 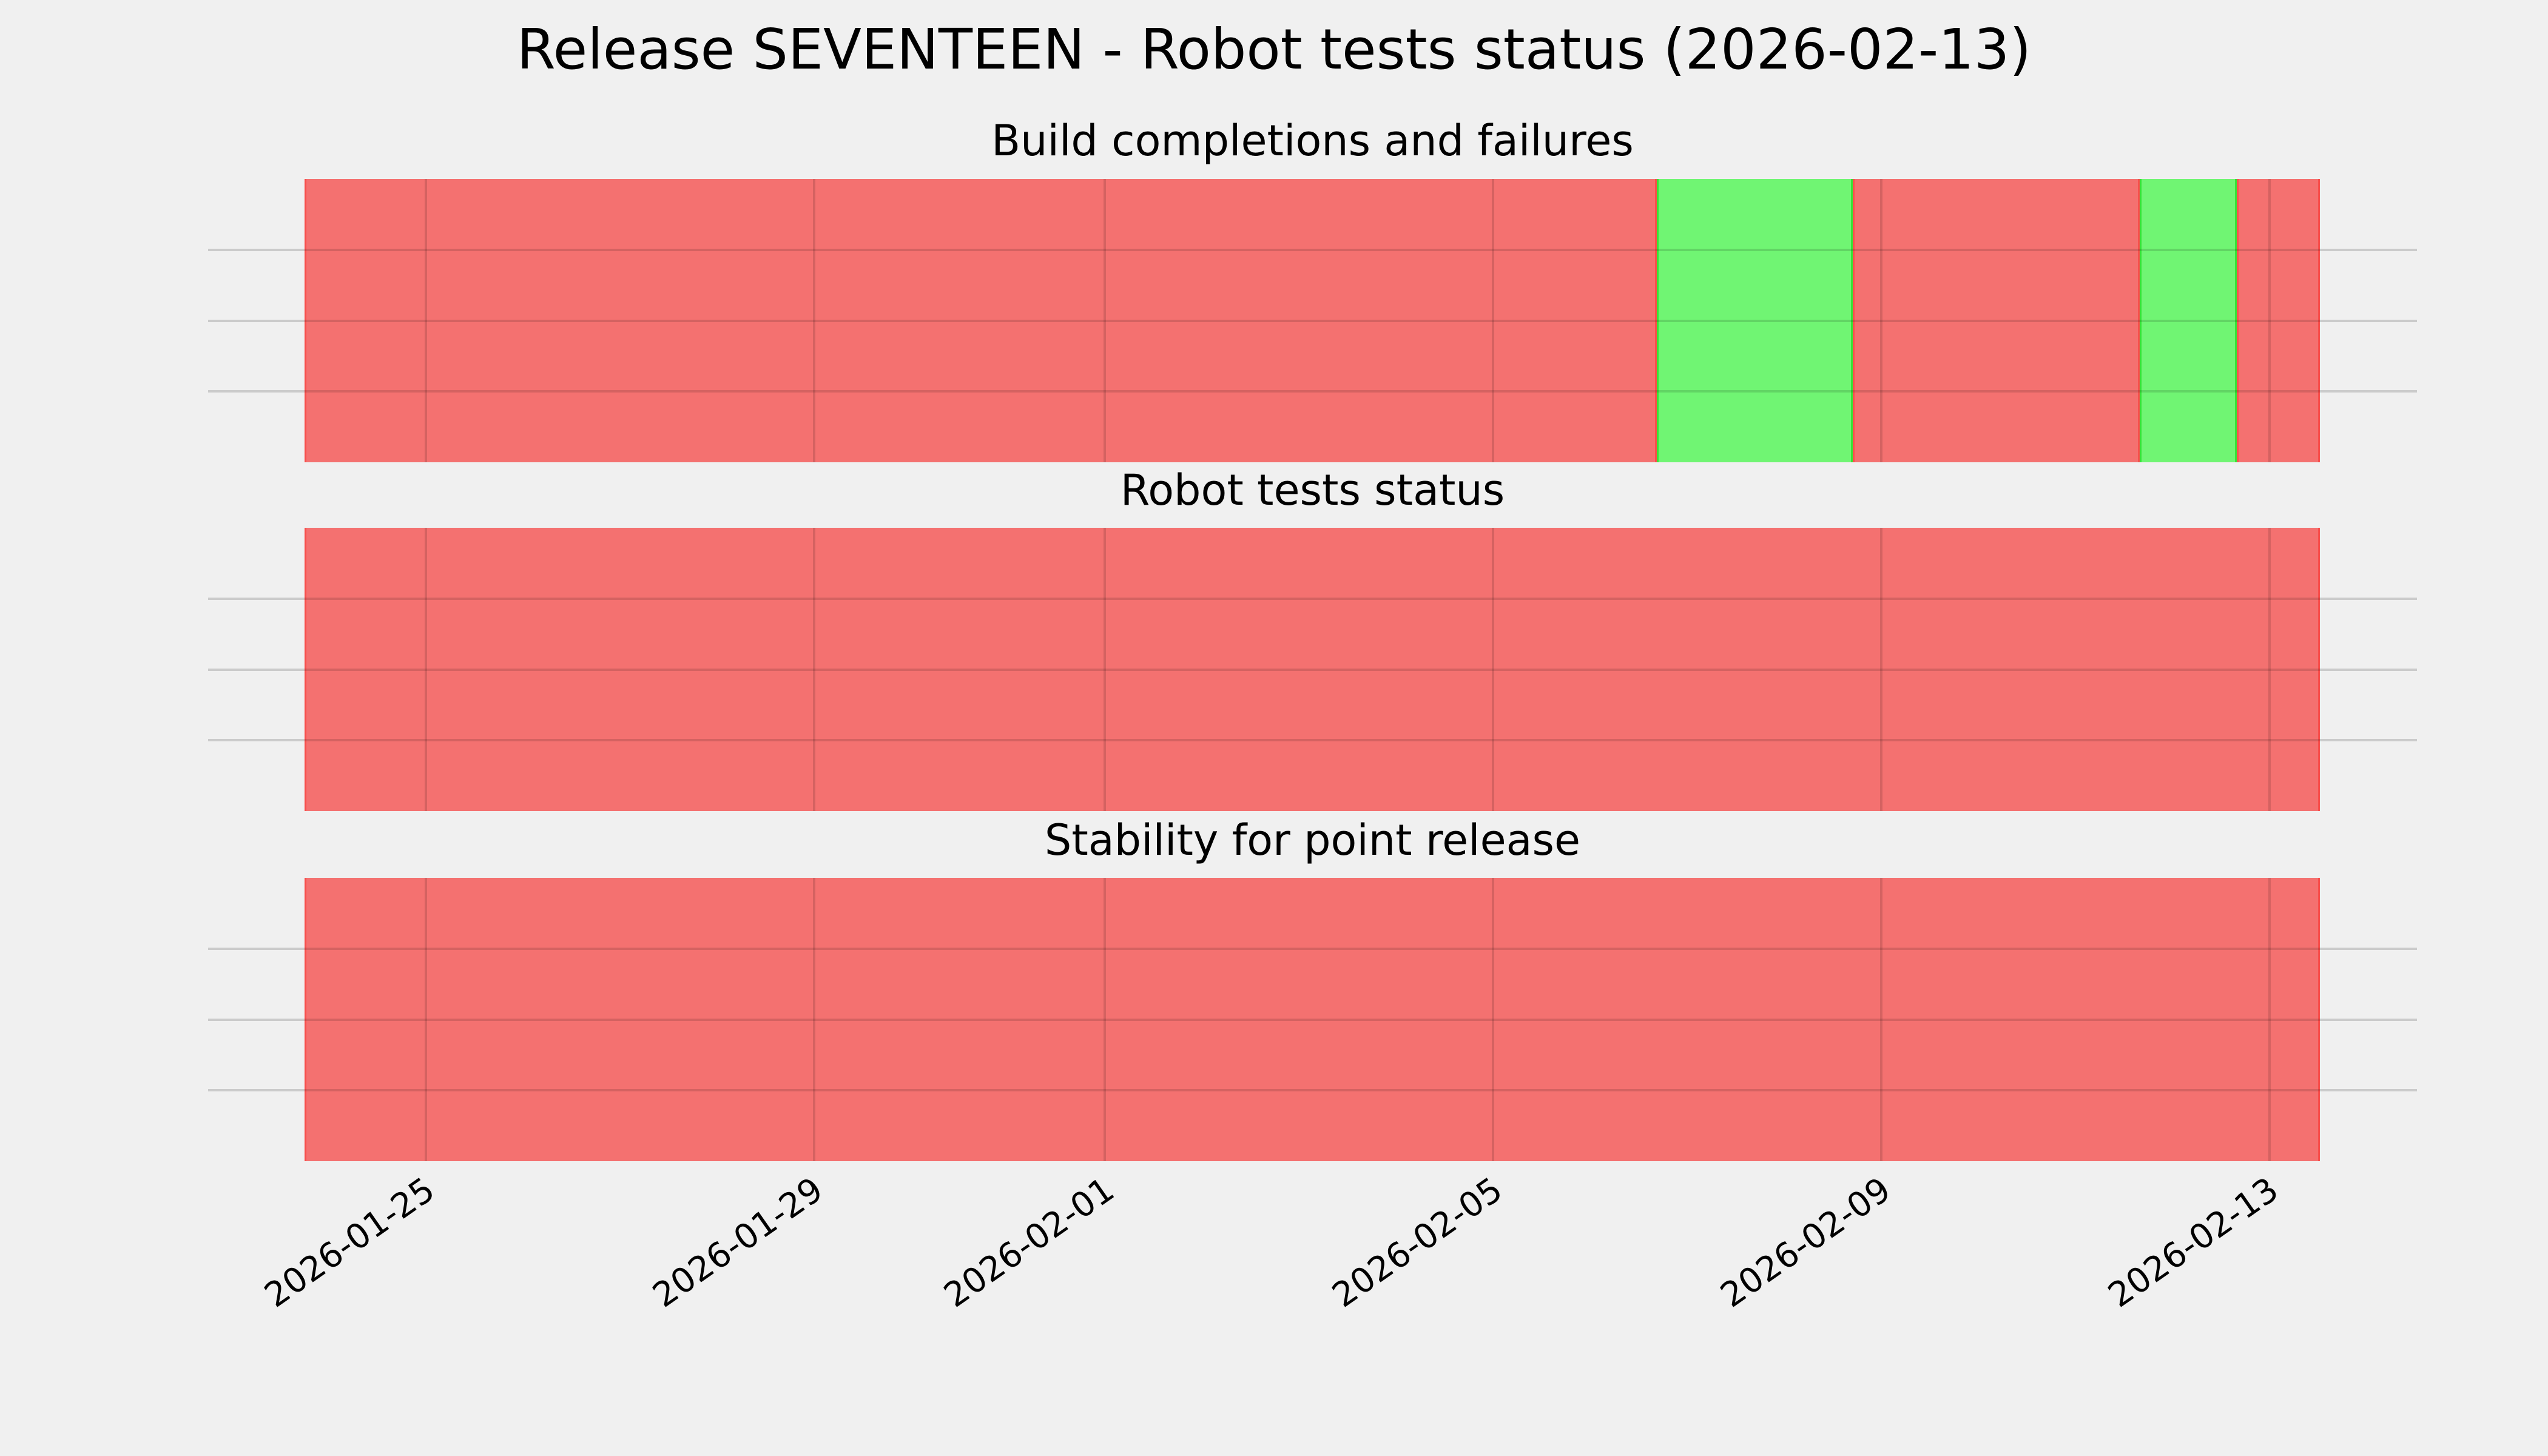 I want to click on x-tick-label: 2026-02-09, so click(x=1805, y=1243).